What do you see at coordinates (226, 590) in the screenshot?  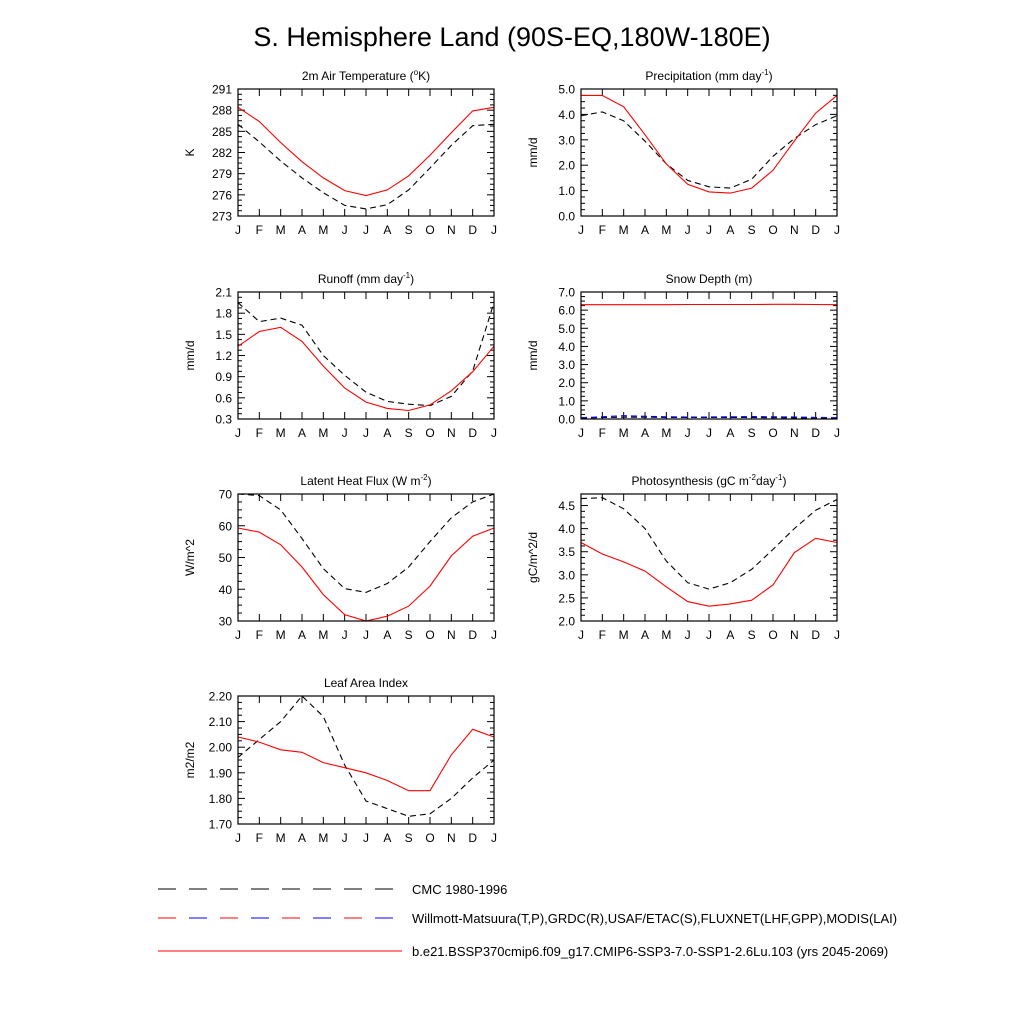 I see `y-tick-label: 40` at bounding box center [226, 590].